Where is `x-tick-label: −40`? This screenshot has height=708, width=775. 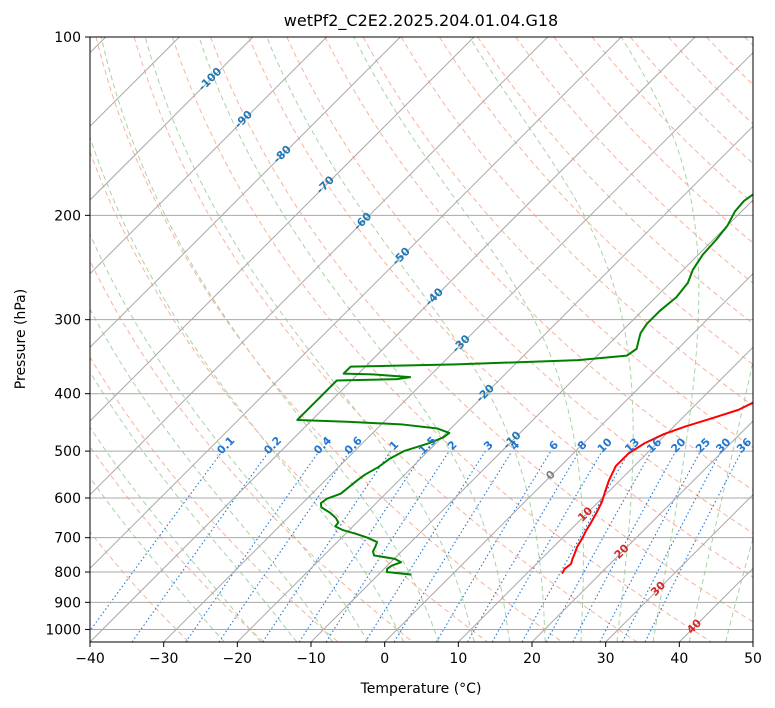 x-tick-label: −40 is located at coordinates (90, 659).